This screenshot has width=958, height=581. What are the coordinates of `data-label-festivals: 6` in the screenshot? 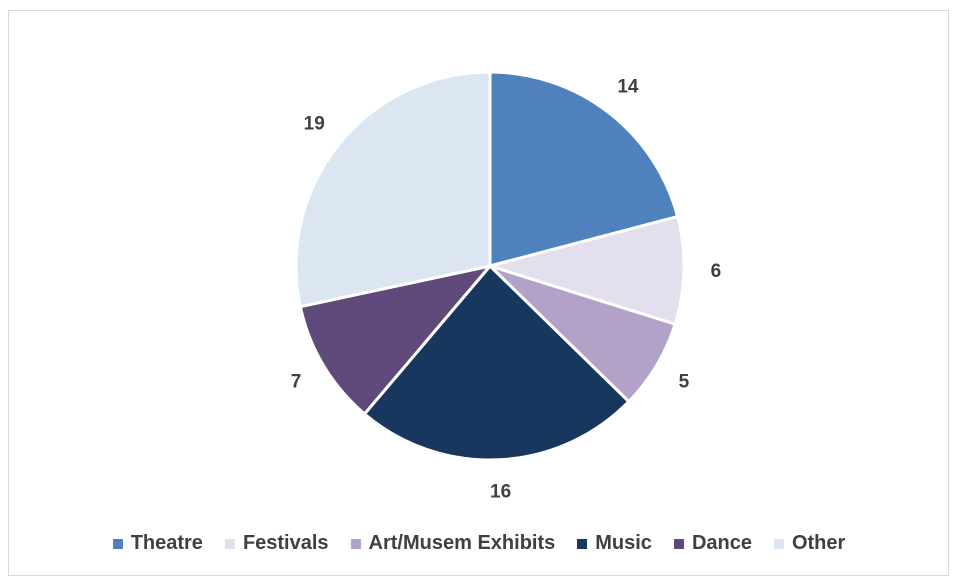 It's located at (716, 271).